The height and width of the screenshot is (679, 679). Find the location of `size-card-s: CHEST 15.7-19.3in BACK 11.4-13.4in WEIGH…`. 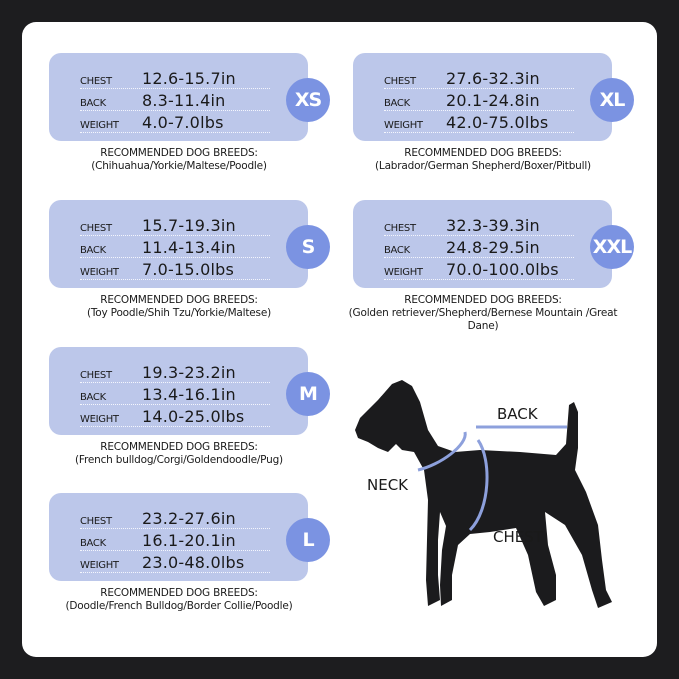

size-card-s: CHEST 15.7-19.3in BACK 11.4-13.4in WEIGH… is located at coordinates (189, 244).